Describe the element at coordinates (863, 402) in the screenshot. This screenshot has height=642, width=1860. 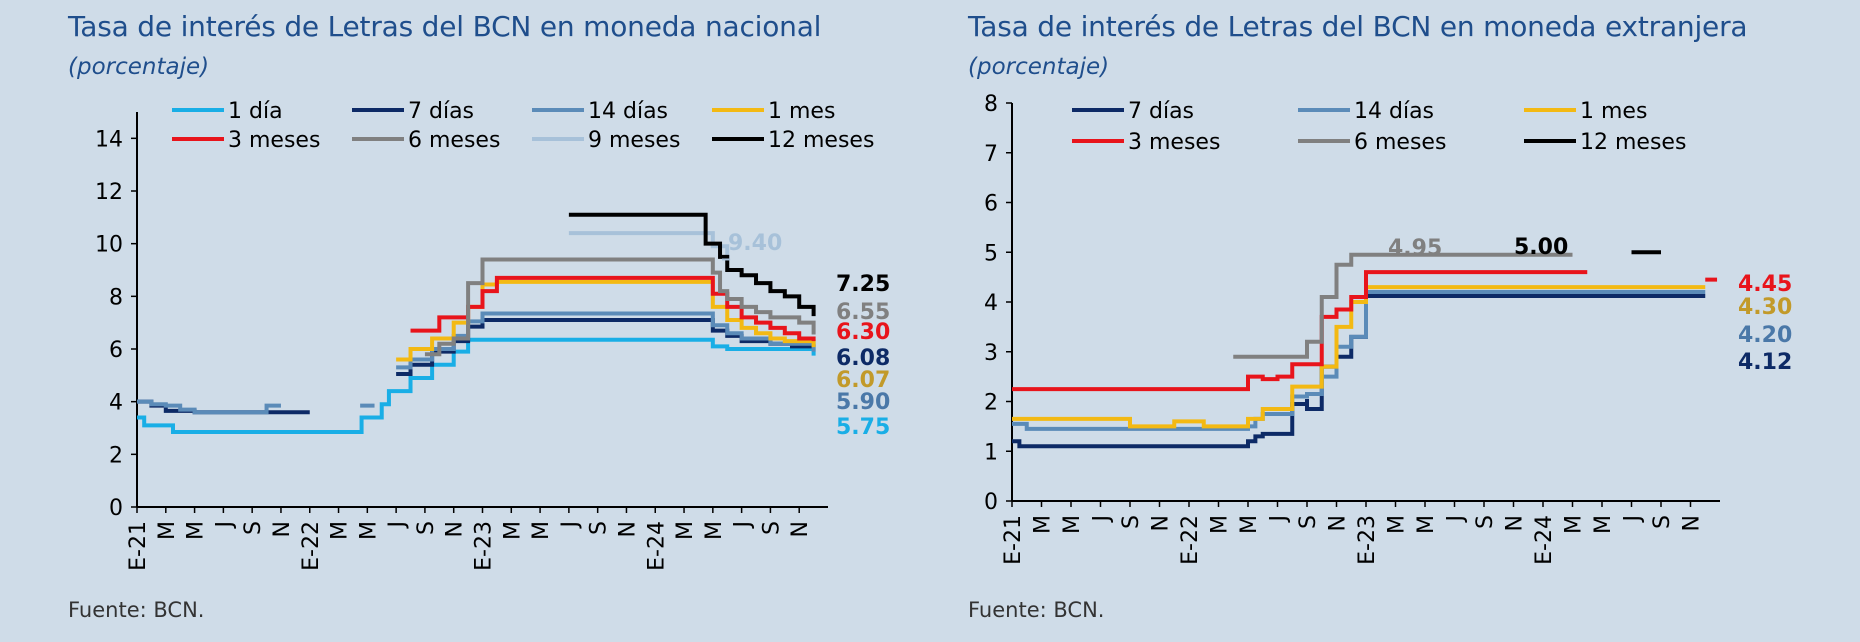
I see `data-label: 5.90` at that location.